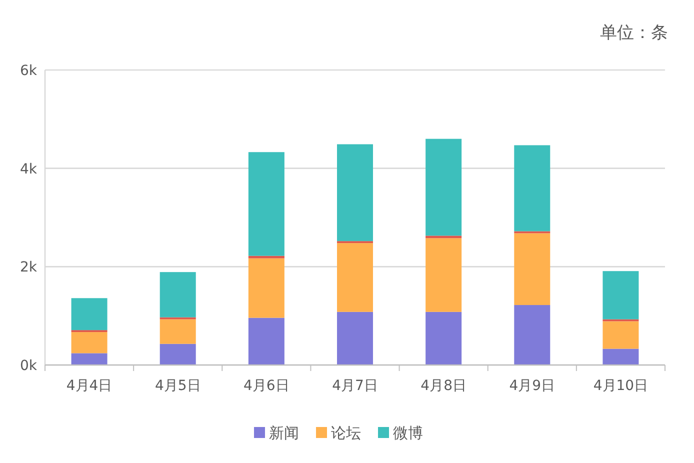 This screenshot has height=463, width=694. I want to click on legend-label: 论坛, so click(346, 433).